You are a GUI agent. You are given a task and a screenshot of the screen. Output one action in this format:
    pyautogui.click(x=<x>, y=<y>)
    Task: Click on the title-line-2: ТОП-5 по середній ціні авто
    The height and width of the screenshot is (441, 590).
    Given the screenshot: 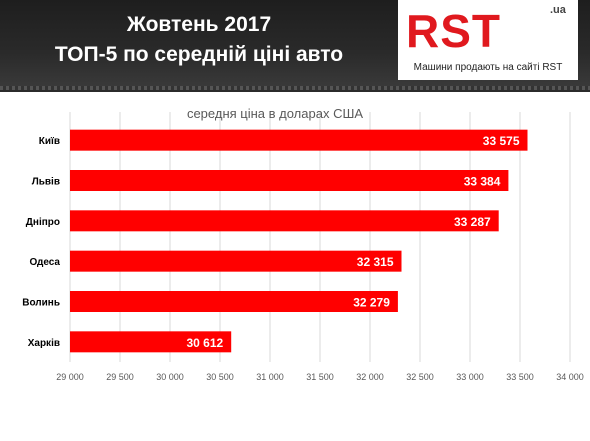 What is the action you would take?
    pyautogui.click(x=199, y=54)
    